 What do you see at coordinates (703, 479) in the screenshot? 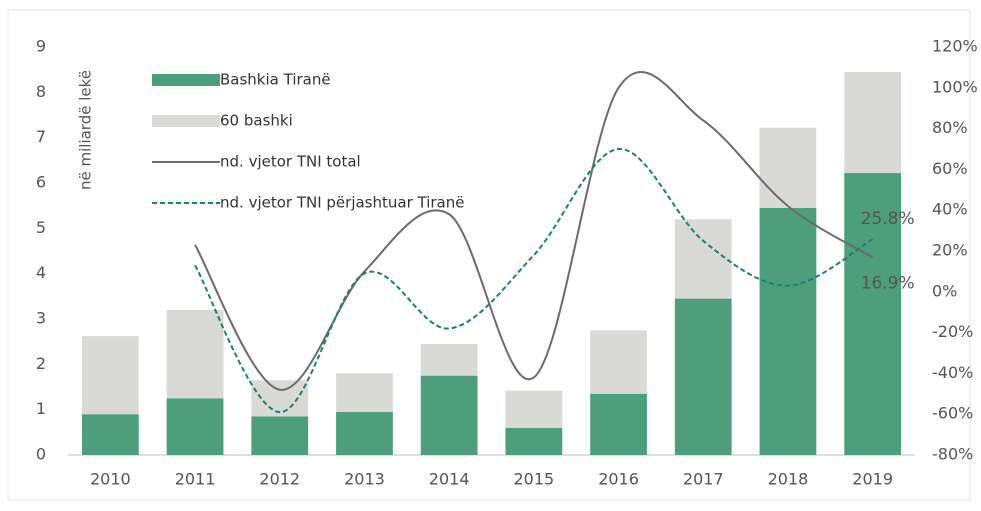
I see `x-tick-label: 2017` at bounding box center [703, 479].